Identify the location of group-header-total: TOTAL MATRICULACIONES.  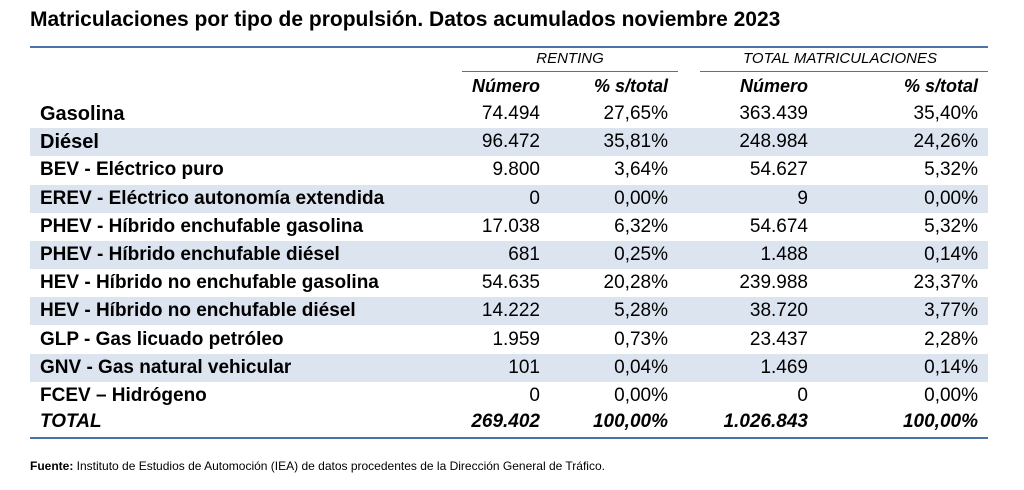
(840, 58).